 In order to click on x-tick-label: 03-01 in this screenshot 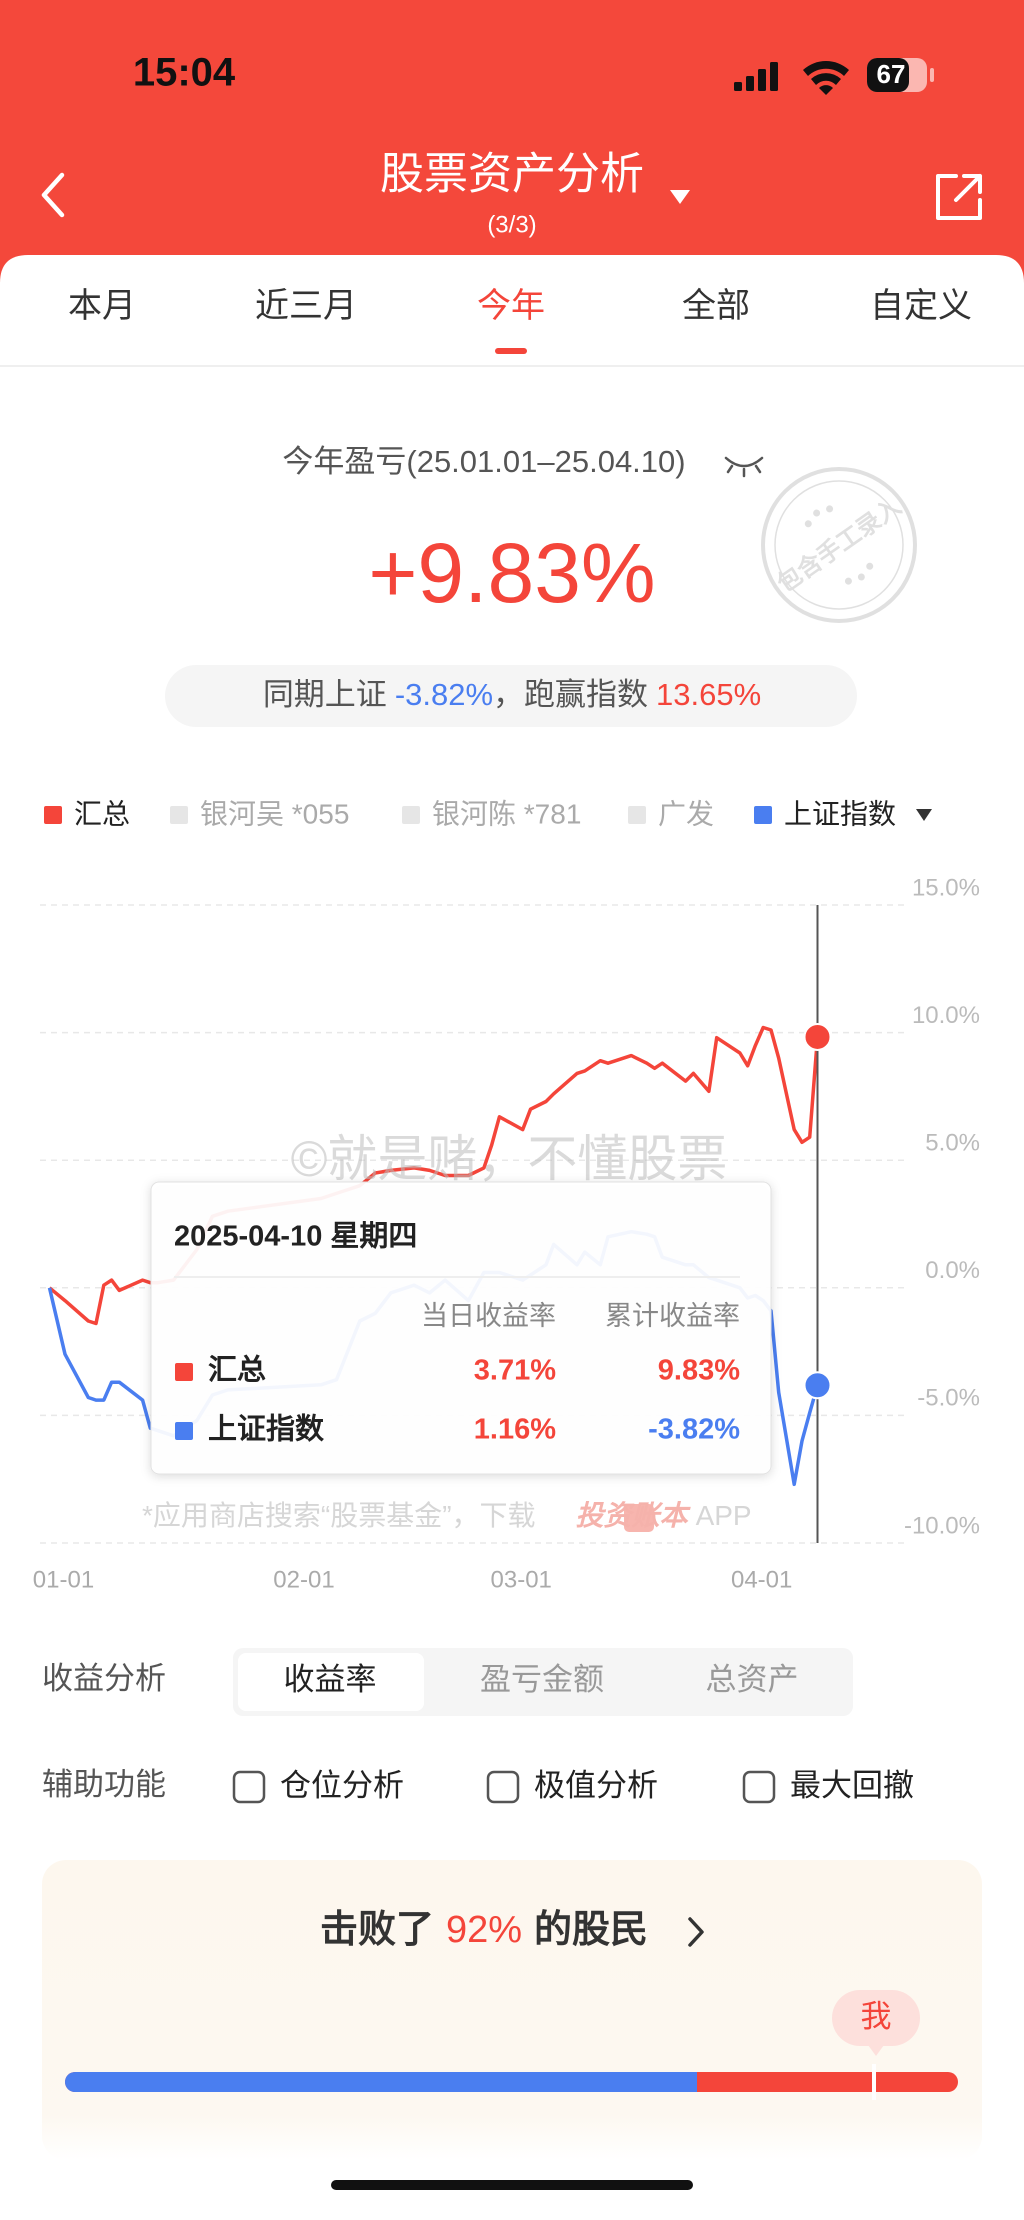, I will do `click(521, 1579)`.